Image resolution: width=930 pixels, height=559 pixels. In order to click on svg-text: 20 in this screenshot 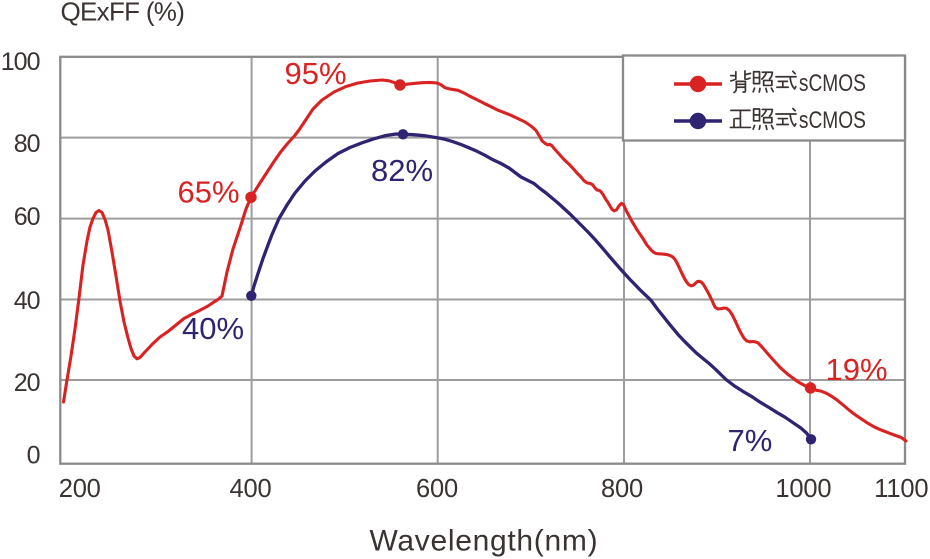, I will do `click(27, 383)`.